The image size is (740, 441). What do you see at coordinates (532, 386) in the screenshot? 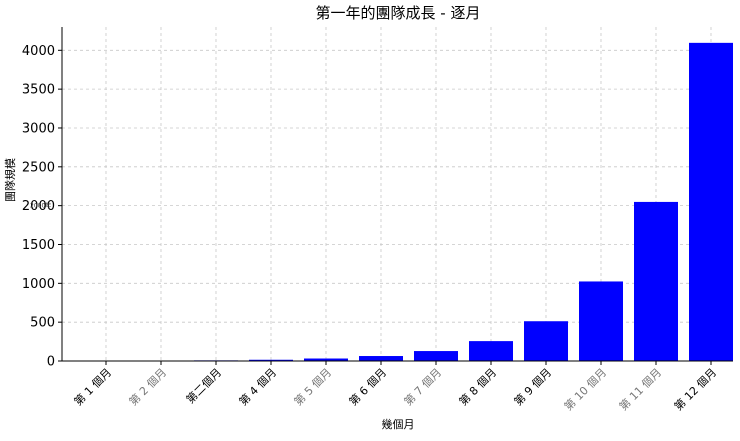
I see `x-tick-label: 第 9 個月` at bounding box center [532, 386].